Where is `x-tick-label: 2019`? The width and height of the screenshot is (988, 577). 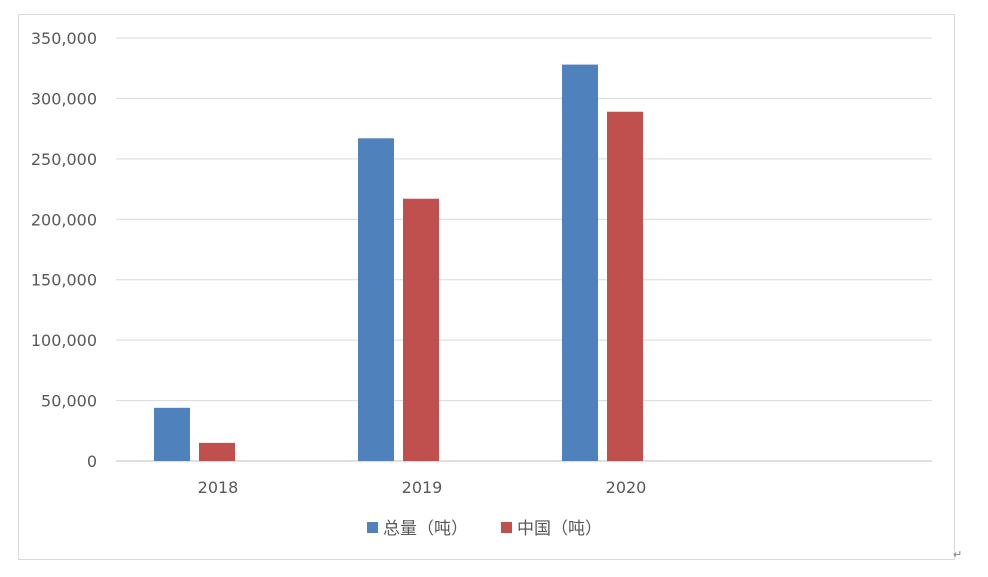
x-tick-label: 2019 is located at coordinates (422, 487).